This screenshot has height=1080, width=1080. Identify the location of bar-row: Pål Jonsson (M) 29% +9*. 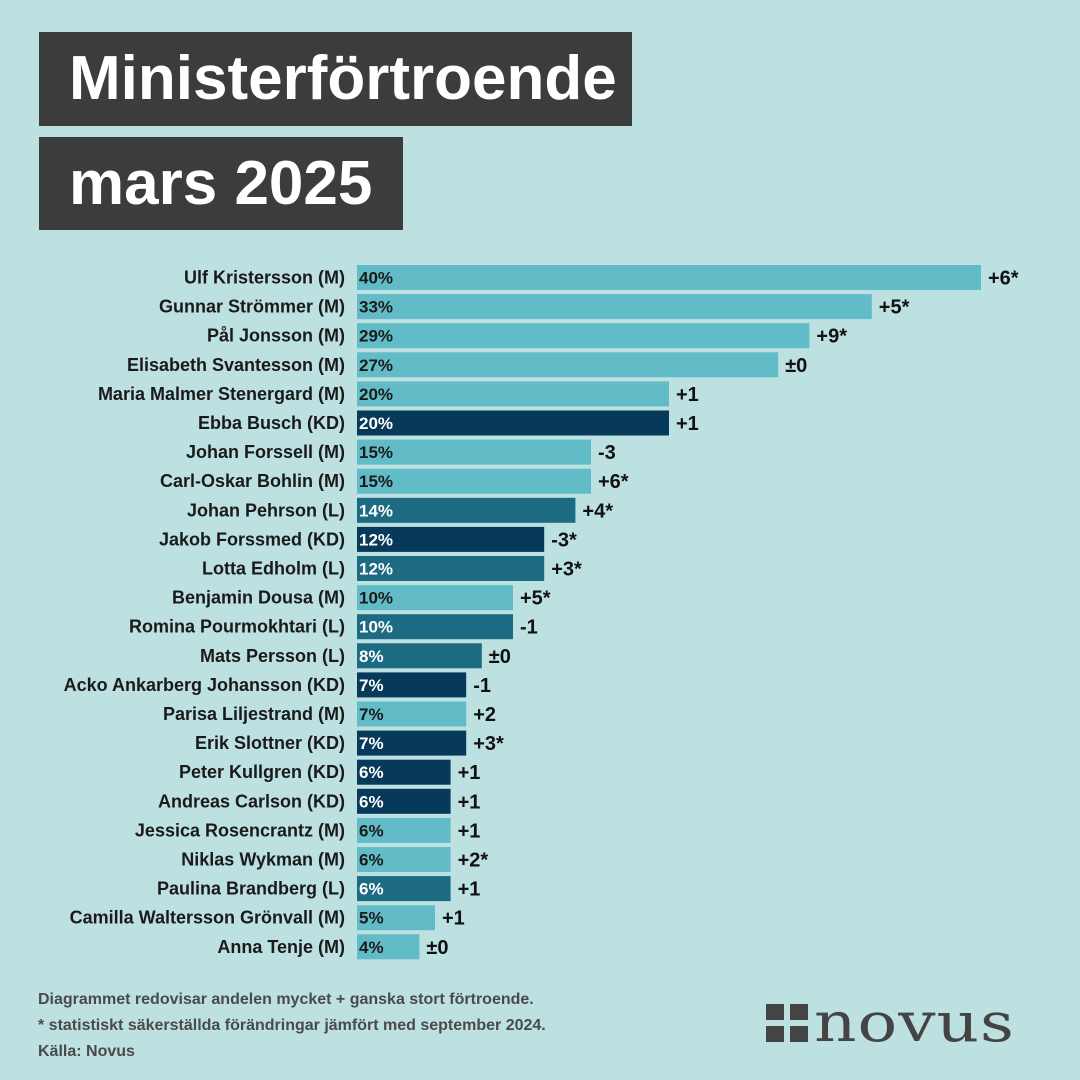
(527, 336).